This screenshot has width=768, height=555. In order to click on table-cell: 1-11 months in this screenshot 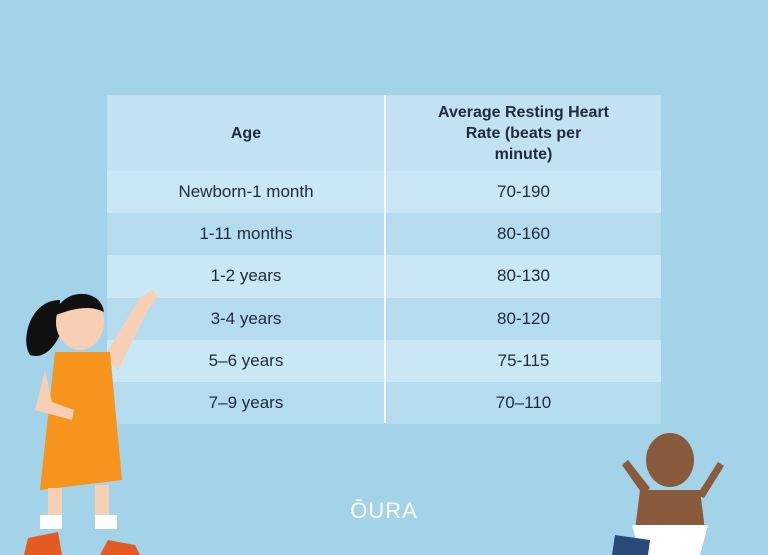, I will do `click(246, 234)`.